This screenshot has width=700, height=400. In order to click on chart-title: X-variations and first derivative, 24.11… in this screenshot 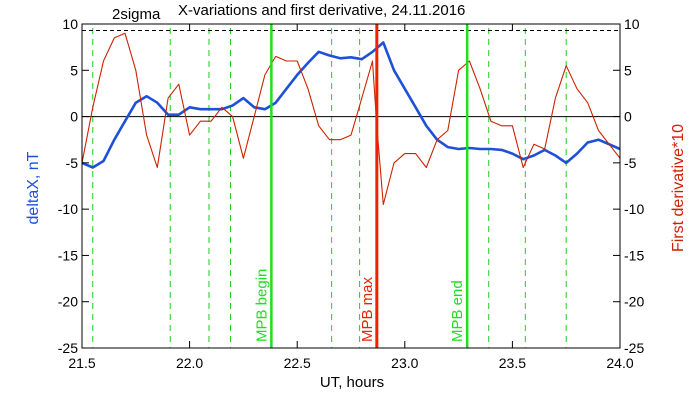, I will do `click(321, 10)`.